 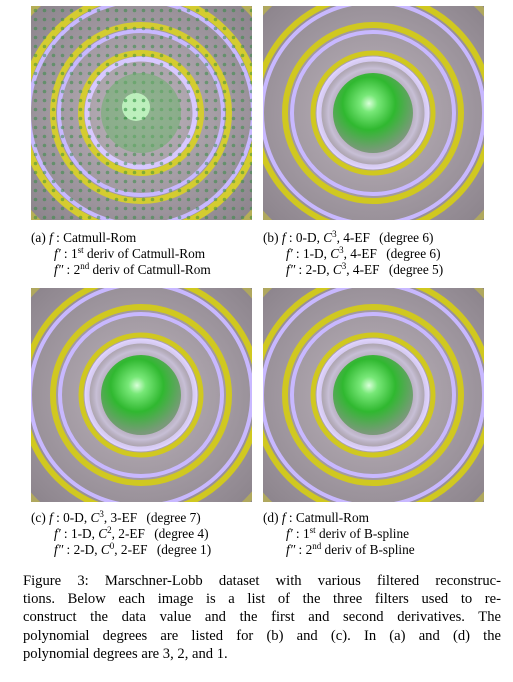 I want to click on panel-label: (c), so click(x=38, y=517).